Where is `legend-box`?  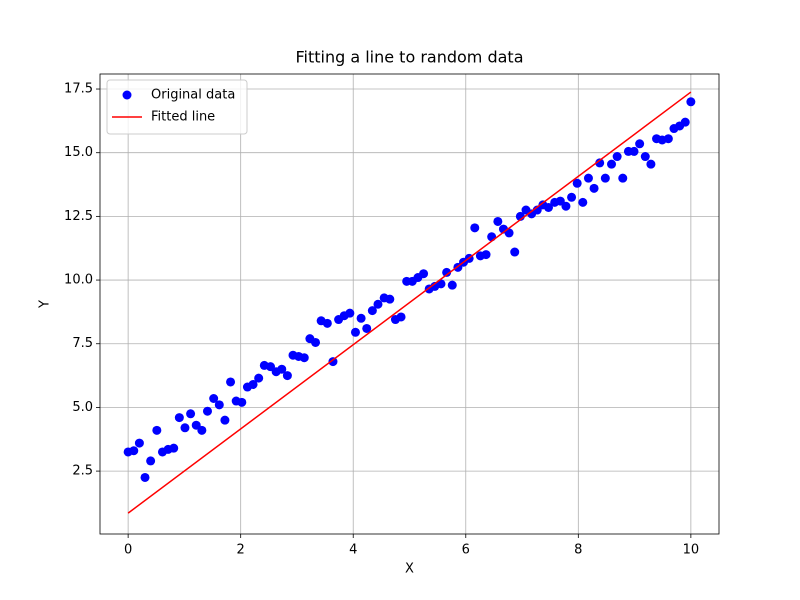 legend-box is located at coordinates (177, 107).